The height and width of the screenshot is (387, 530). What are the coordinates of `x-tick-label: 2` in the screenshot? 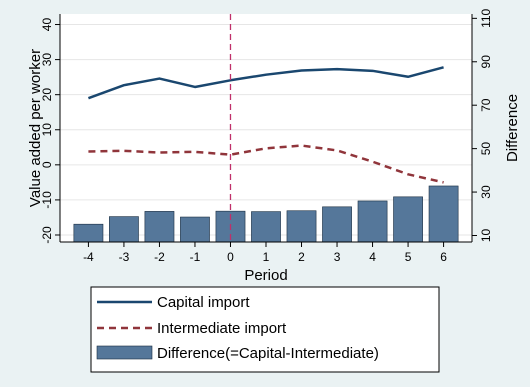 It's located at (301, 257).